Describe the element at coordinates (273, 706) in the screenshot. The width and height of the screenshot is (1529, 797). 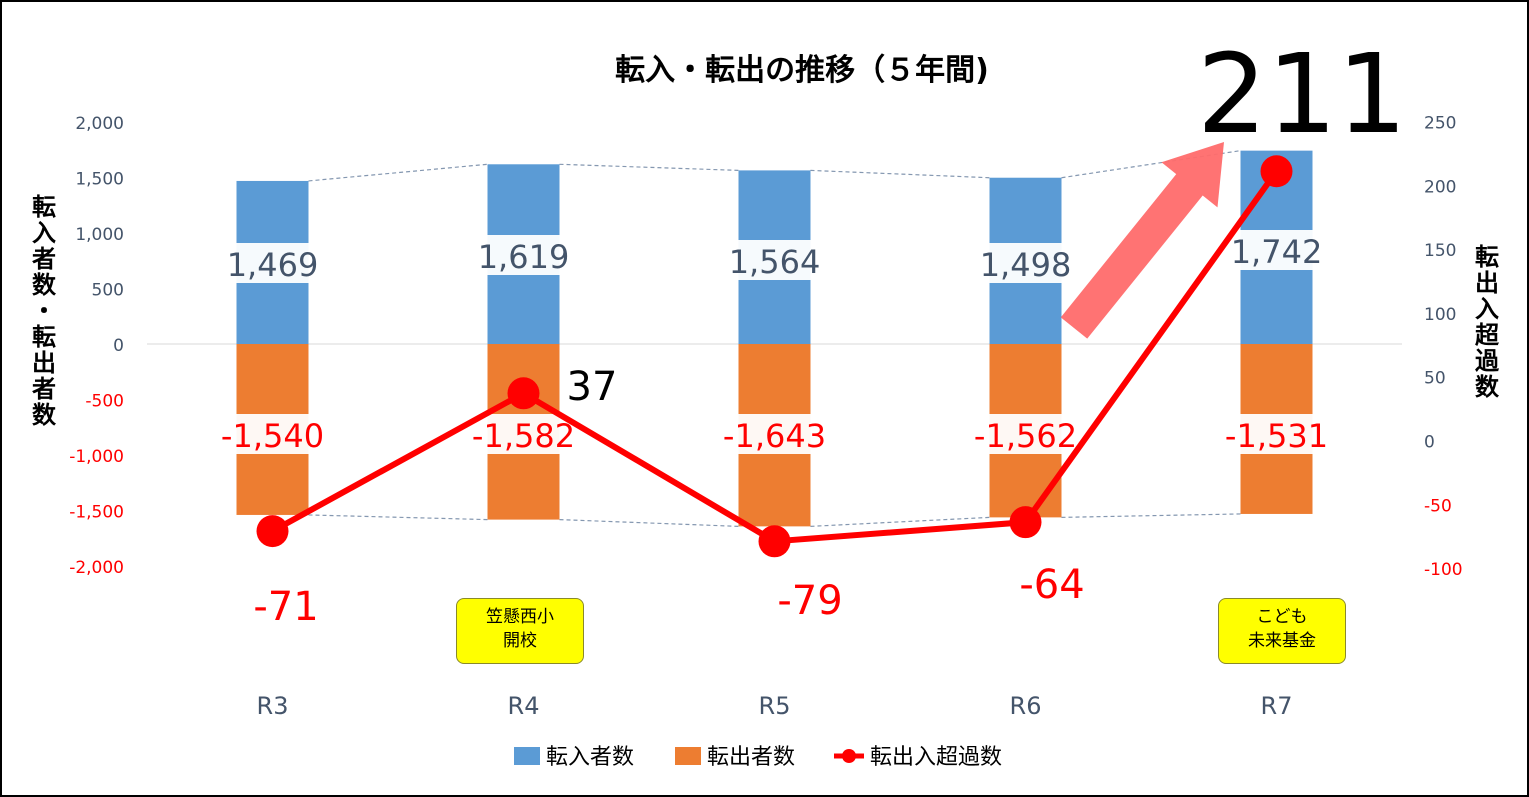
I see `x-axis-category-label: R3` at that location.